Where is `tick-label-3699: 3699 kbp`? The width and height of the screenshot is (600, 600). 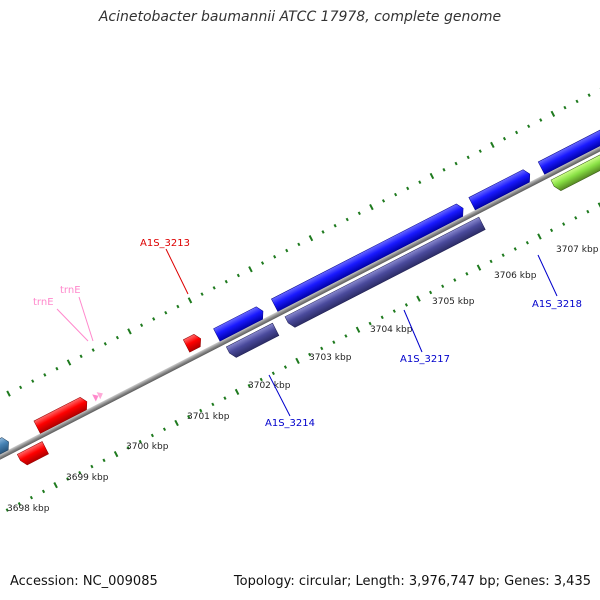 tick-label-3699: 3699 kbp is located at coordinates (87, 478).